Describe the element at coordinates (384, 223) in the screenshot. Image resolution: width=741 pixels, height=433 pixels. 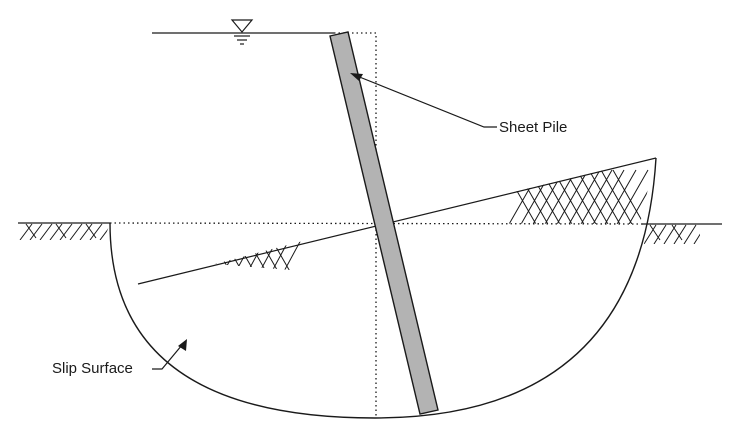
I see `sheet-pile` at that location.